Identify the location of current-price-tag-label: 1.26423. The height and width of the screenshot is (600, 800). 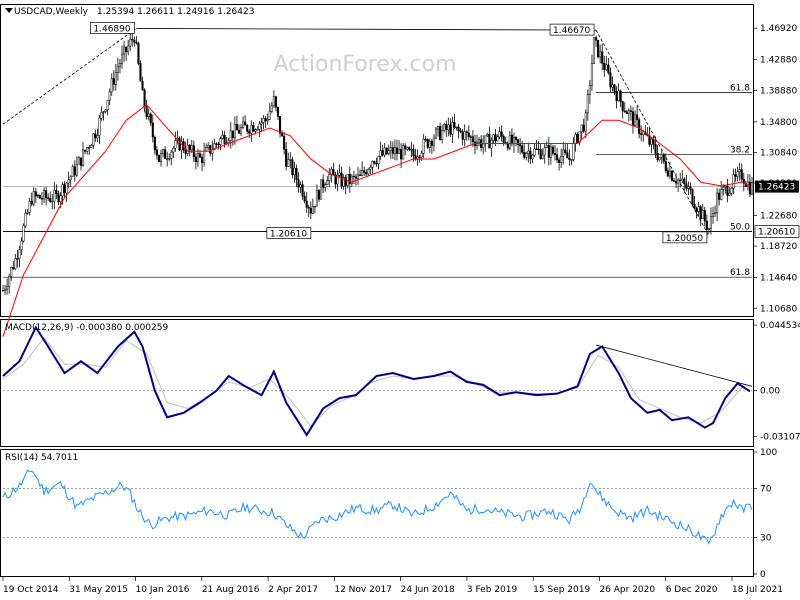
(776, 188).